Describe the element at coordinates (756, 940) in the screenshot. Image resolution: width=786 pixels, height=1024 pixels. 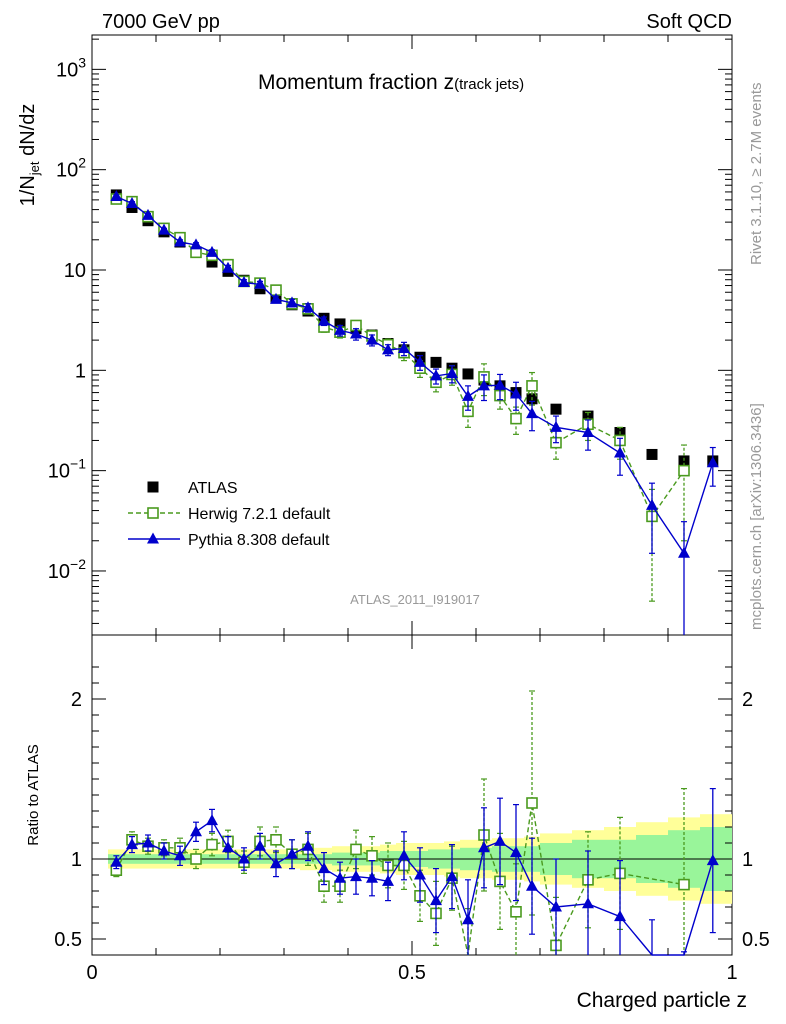
I see `ratio-y-tick-label-right: 0.5` at that location.